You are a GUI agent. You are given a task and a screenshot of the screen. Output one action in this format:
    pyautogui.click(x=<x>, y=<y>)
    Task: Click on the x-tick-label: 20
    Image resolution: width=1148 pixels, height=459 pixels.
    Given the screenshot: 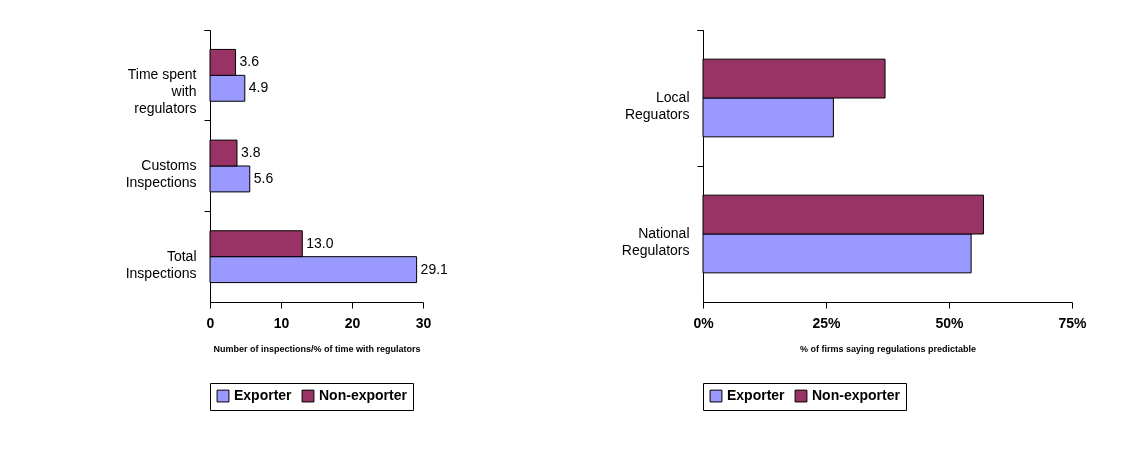 What is the action you would take?
    pyautogui.click(x=352, y=322)
    